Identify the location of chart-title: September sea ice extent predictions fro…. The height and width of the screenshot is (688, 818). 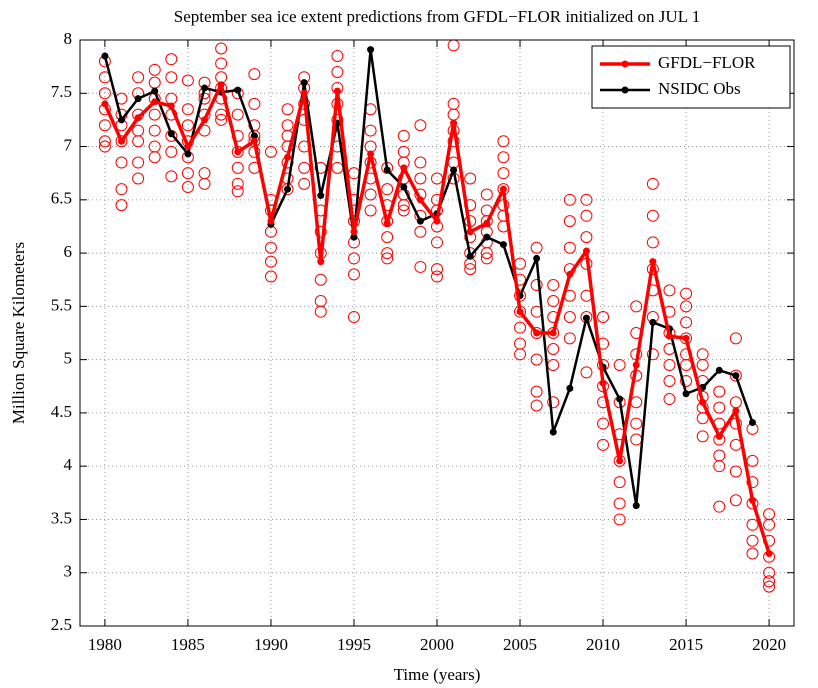
(437, 16).